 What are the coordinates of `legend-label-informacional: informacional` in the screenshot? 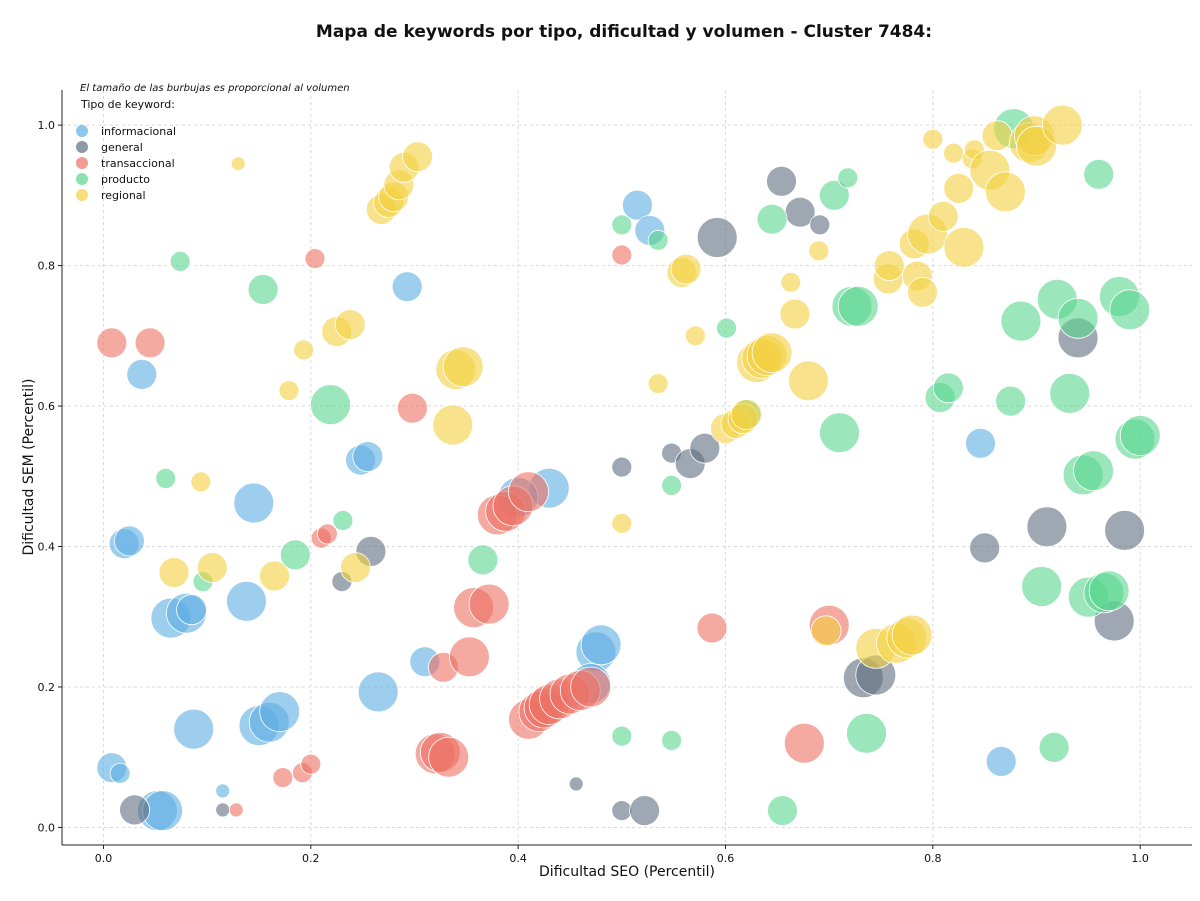 It's located at (138, 131).